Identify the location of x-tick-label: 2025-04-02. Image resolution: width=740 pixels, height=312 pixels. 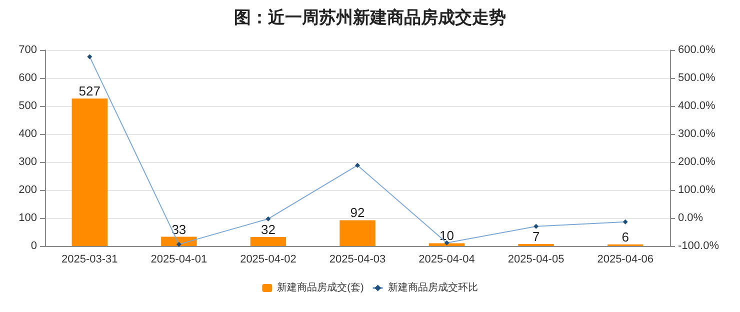
(268, 260).